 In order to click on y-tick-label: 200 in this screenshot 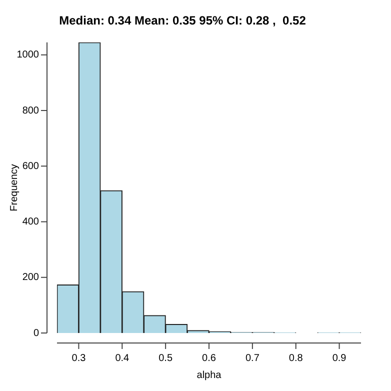, I will do `click(31, 278)`.